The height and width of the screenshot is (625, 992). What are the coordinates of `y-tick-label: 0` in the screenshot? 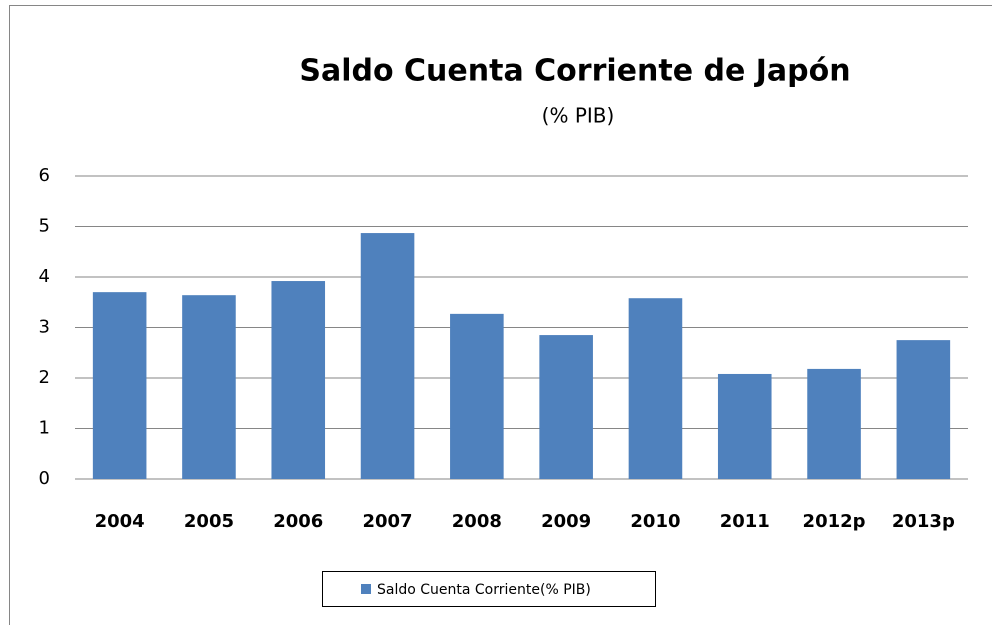 It's located at (44, 478).